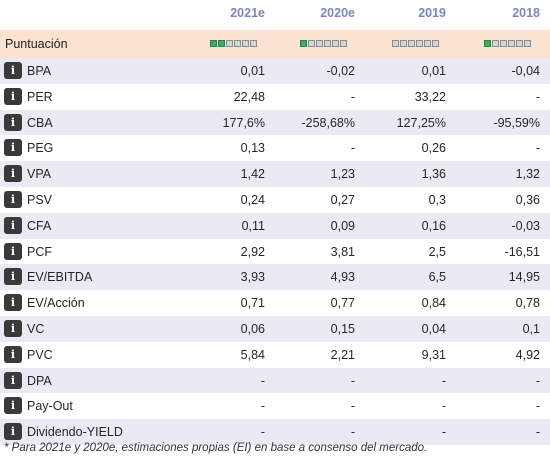 The width and height of the screenshot is (550, 461). Describe the element at coordinates (421, 122) in the screenshot. I see `row-value: 127,25%` at that location.